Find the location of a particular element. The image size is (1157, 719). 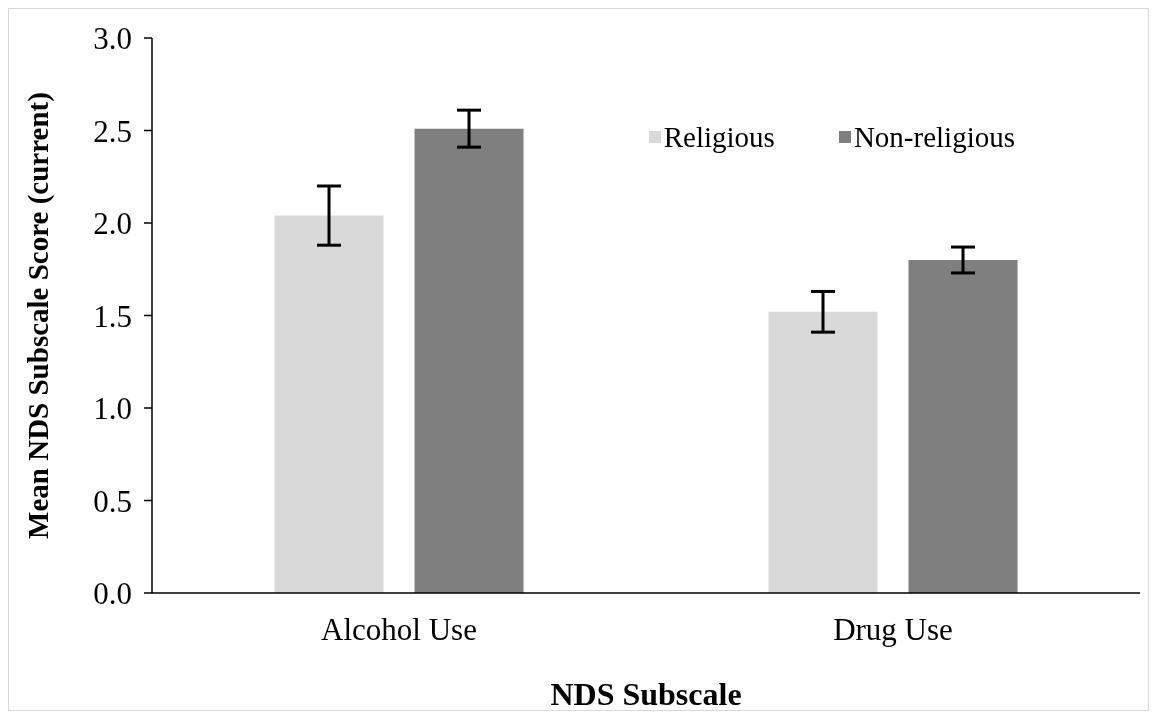

legend-label: Religious is located at coordinates (719, 137).